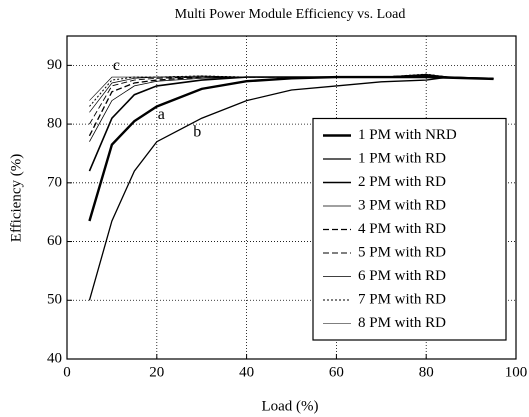 The image size is (529, 417). I want to click on x-tick-label: 40, so click(246, 372).